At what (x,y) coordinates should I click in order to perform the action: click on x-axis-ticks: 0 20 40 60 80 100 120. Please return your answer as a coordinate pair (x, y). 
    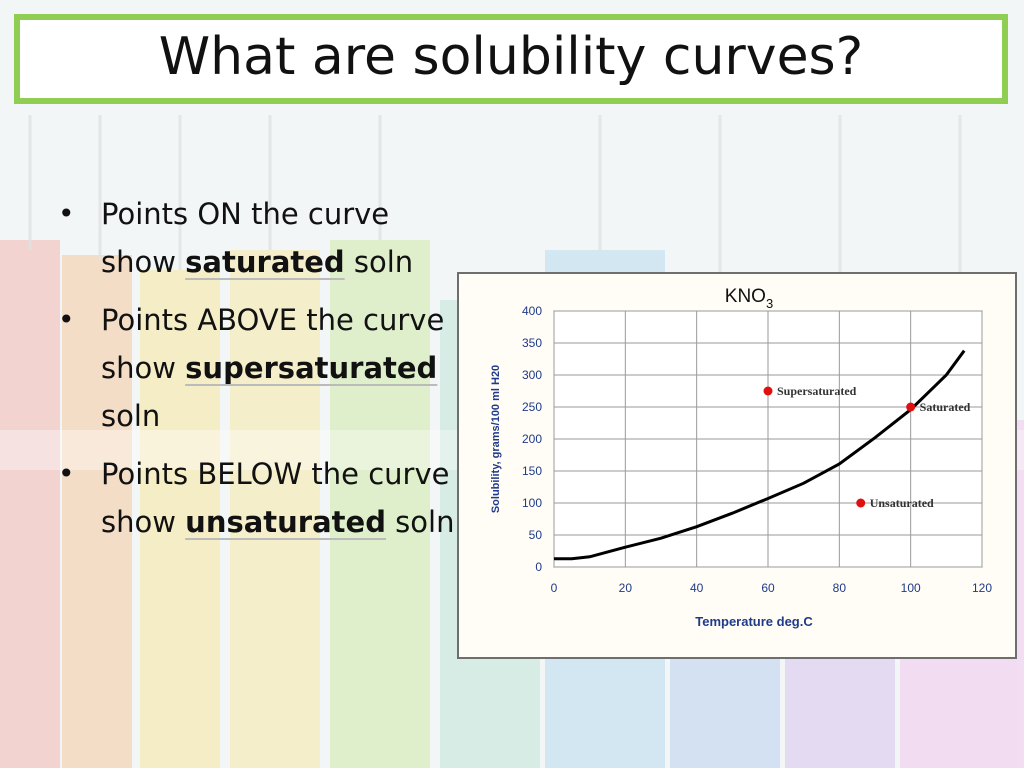
    Looking at the image, I should click on (772, 588).